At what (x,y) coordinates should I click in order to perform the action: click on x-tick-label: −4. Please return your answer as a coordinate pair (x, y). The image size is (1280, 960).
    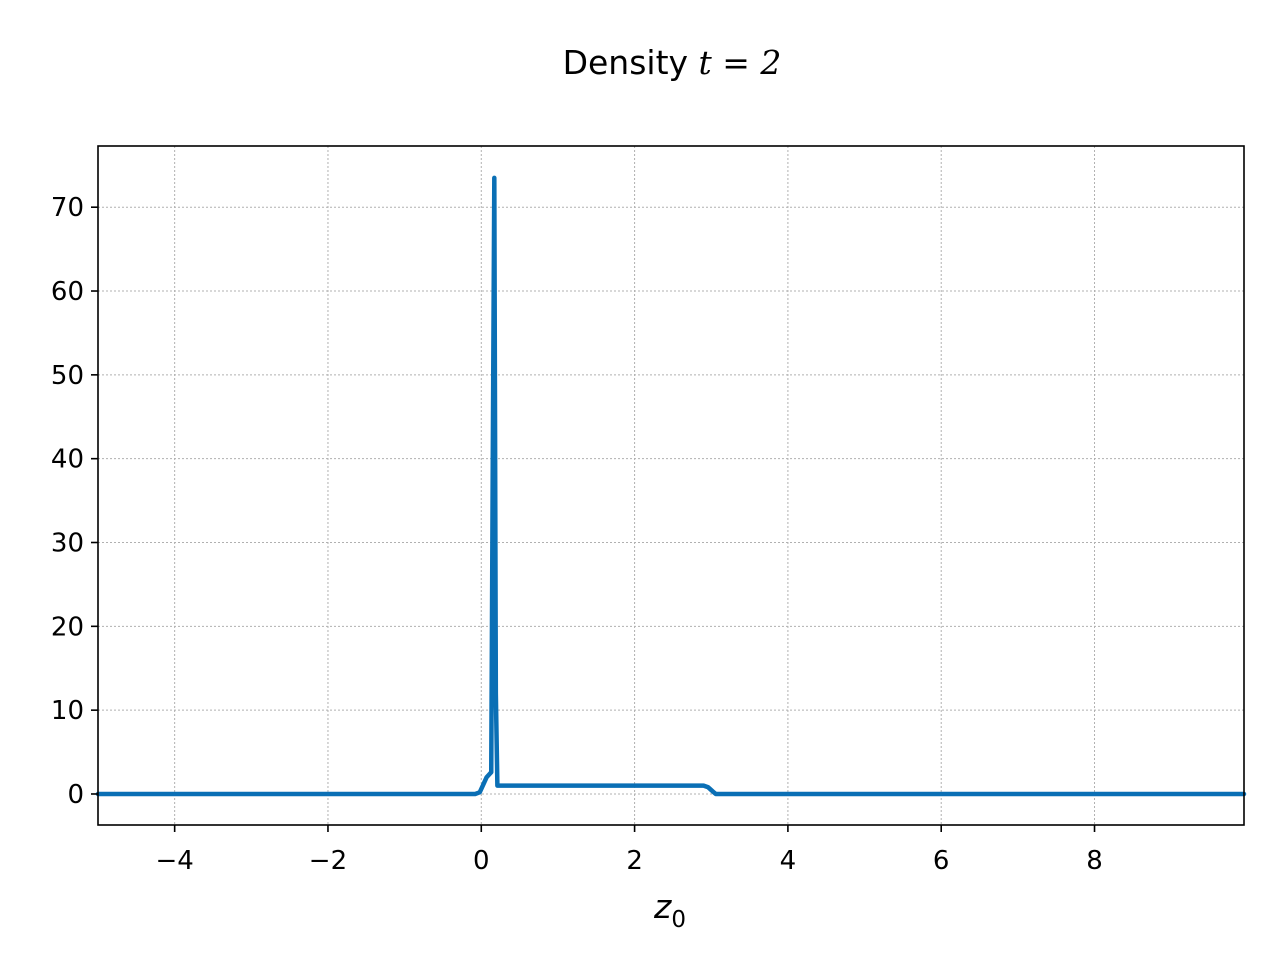
    Looking at the image, I should click on (174, 861).